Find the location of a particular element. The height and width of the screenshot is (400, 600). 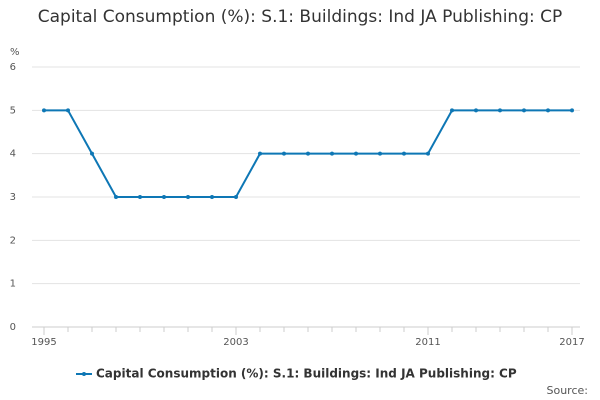

source: Source: is located at coordinates (568, 390).